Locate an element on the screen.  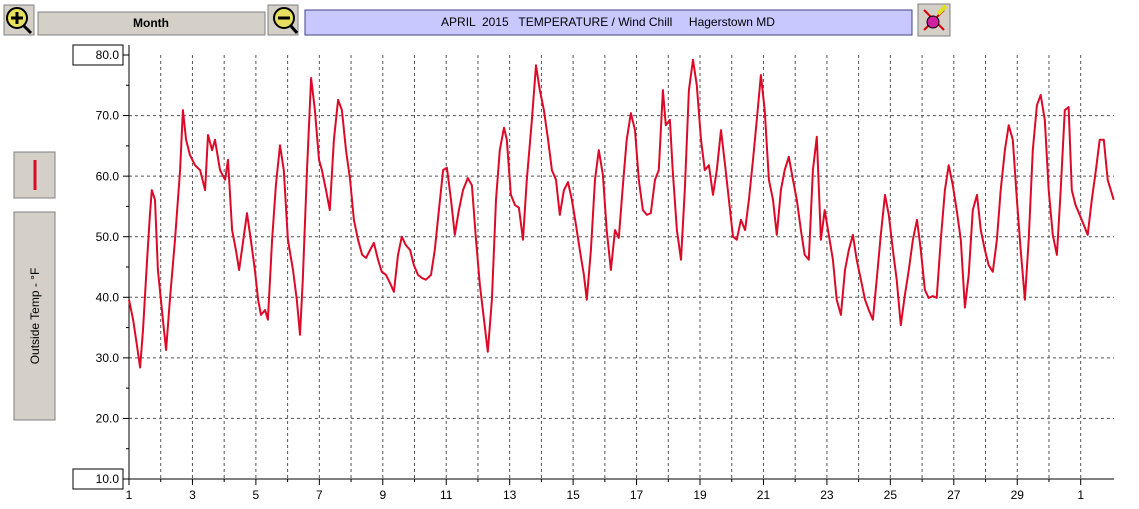
period-label: Month is located at coordinates (151, 23).